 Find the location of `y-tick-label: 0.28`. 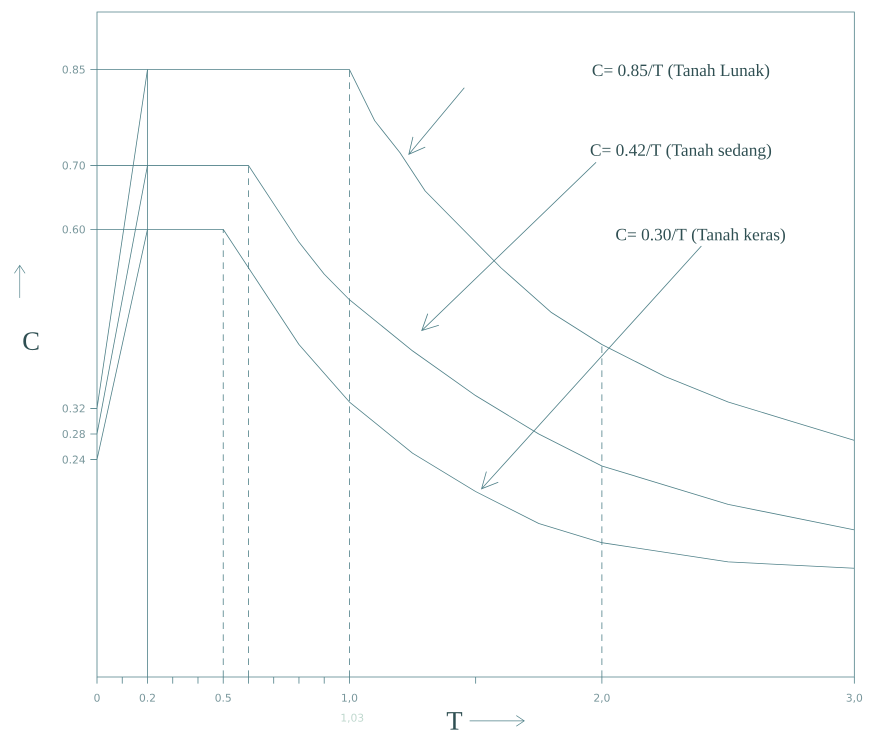

y-tick-label: 0.28 is located at coordinates (73, 434).